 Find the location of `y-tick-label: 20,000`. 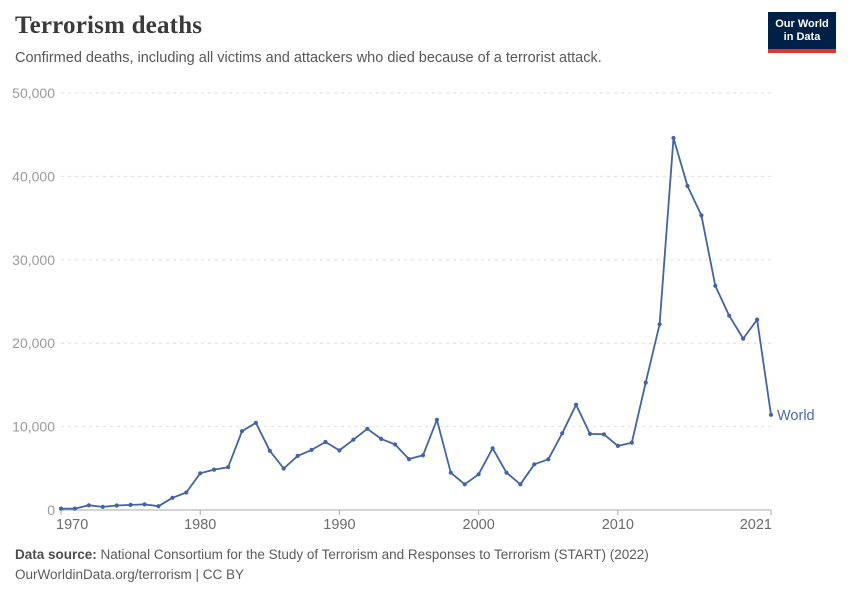

y-tick-label: 20,000 is located at coordinates (33, 343).